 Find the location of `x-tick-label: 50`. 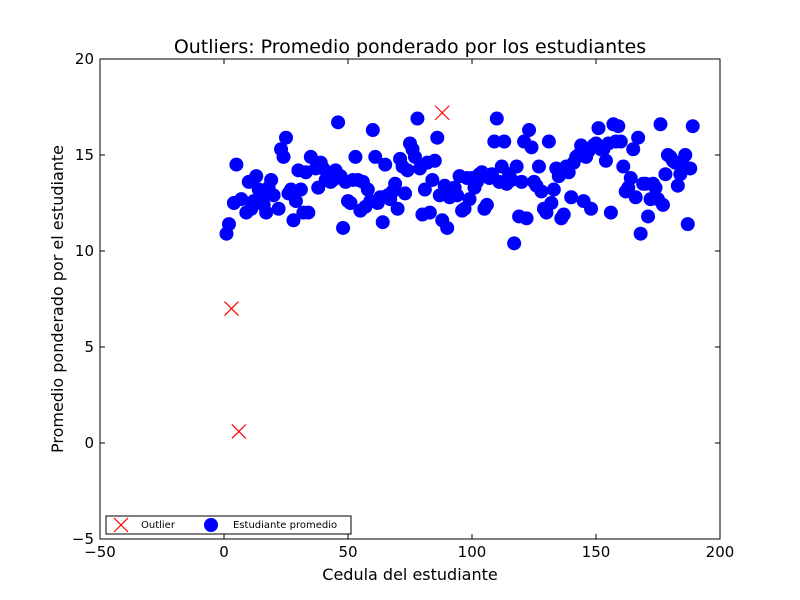

x-tick-label: 50 is located at coordinates (347, 552).